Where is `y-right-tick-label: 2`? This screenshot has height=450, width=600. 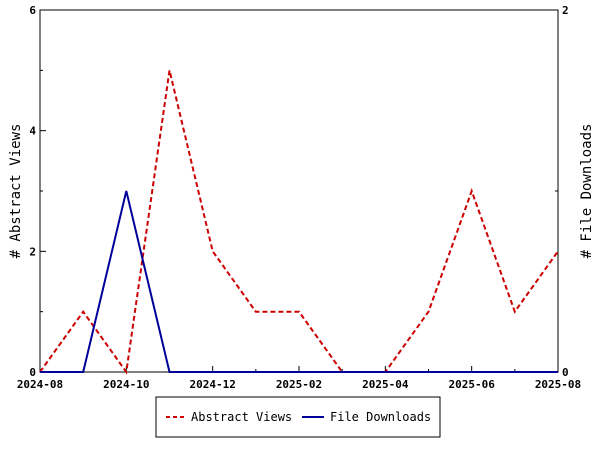 y-right-tick-label: 2 is located at coordinates (565, 10).